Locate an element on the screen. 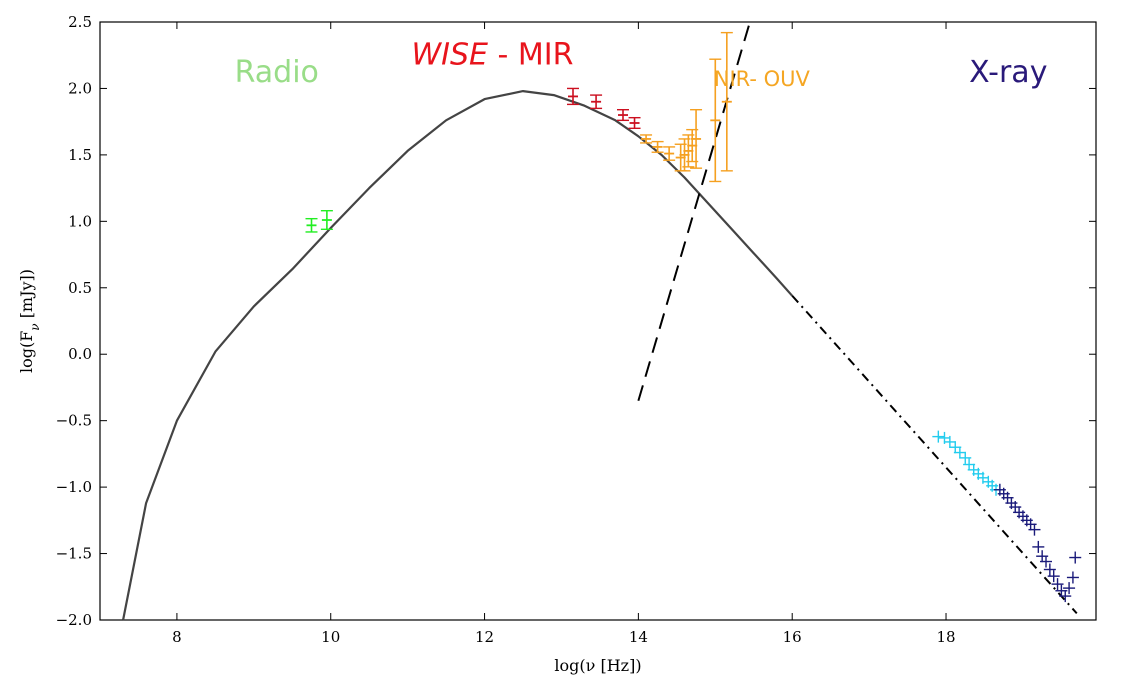 The width and height of the screenshot is (1123, 689). y-tick-label: −2.0 is located at coordinates (74, 620).